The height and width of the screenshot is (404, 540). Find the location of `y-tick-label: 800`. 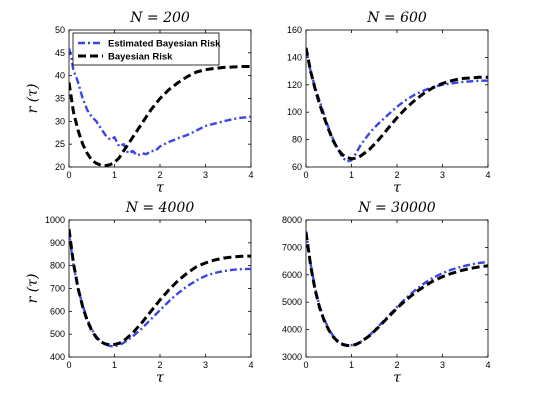

y-tick-label: 800 is located at coordinates (57, 266).